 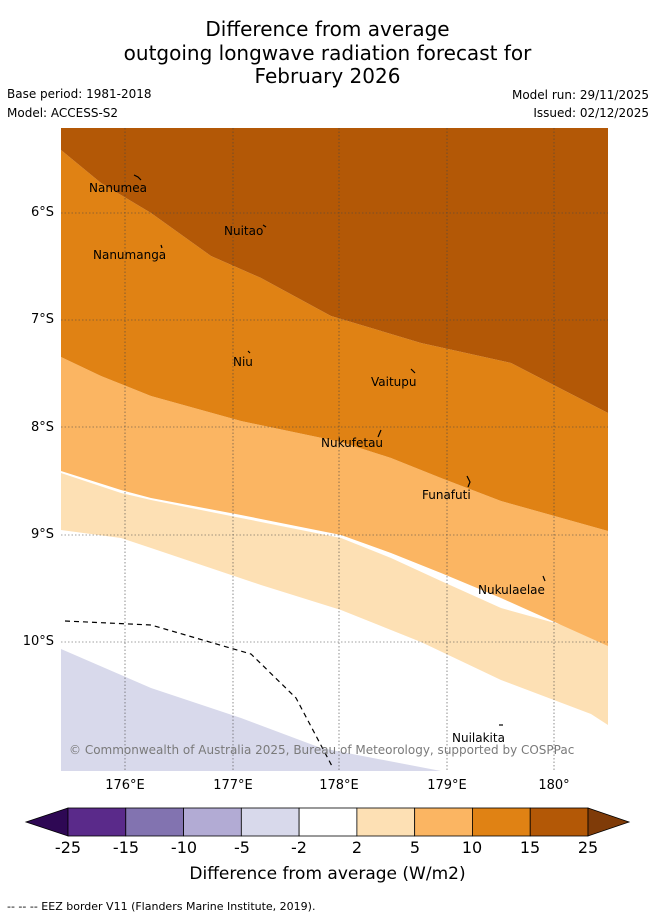 What do you see at coordinates (415, 847) in the screenshot?
I see `colorbar-tick-label: 5` at bounding box center [415, 847].